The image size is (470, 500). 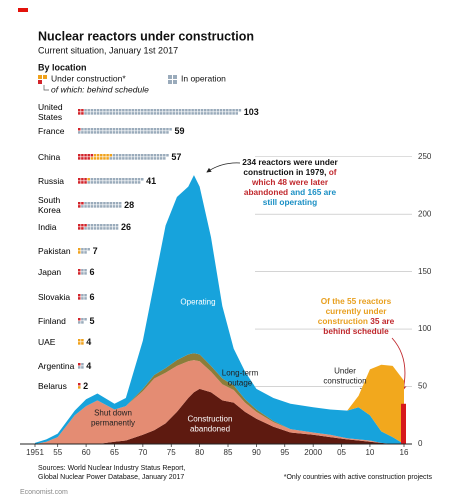 What do you see at coordinates (108, 50) in the screenshot?
I see `subtitle: Current situation, January 1st 2017` at bounding box center [108, 50].